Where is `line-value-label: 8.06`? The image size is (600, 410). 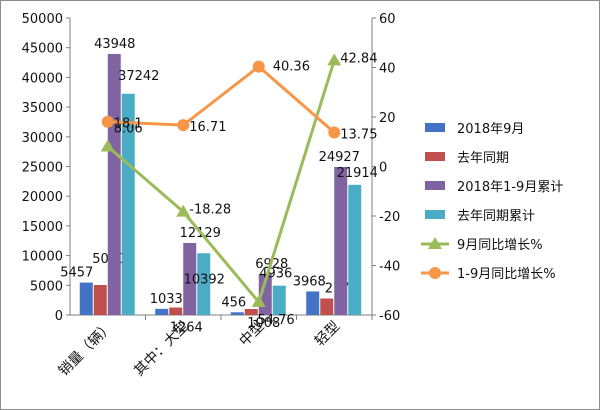
line-value-label: 8.06 is located at coordinates (128, 129).